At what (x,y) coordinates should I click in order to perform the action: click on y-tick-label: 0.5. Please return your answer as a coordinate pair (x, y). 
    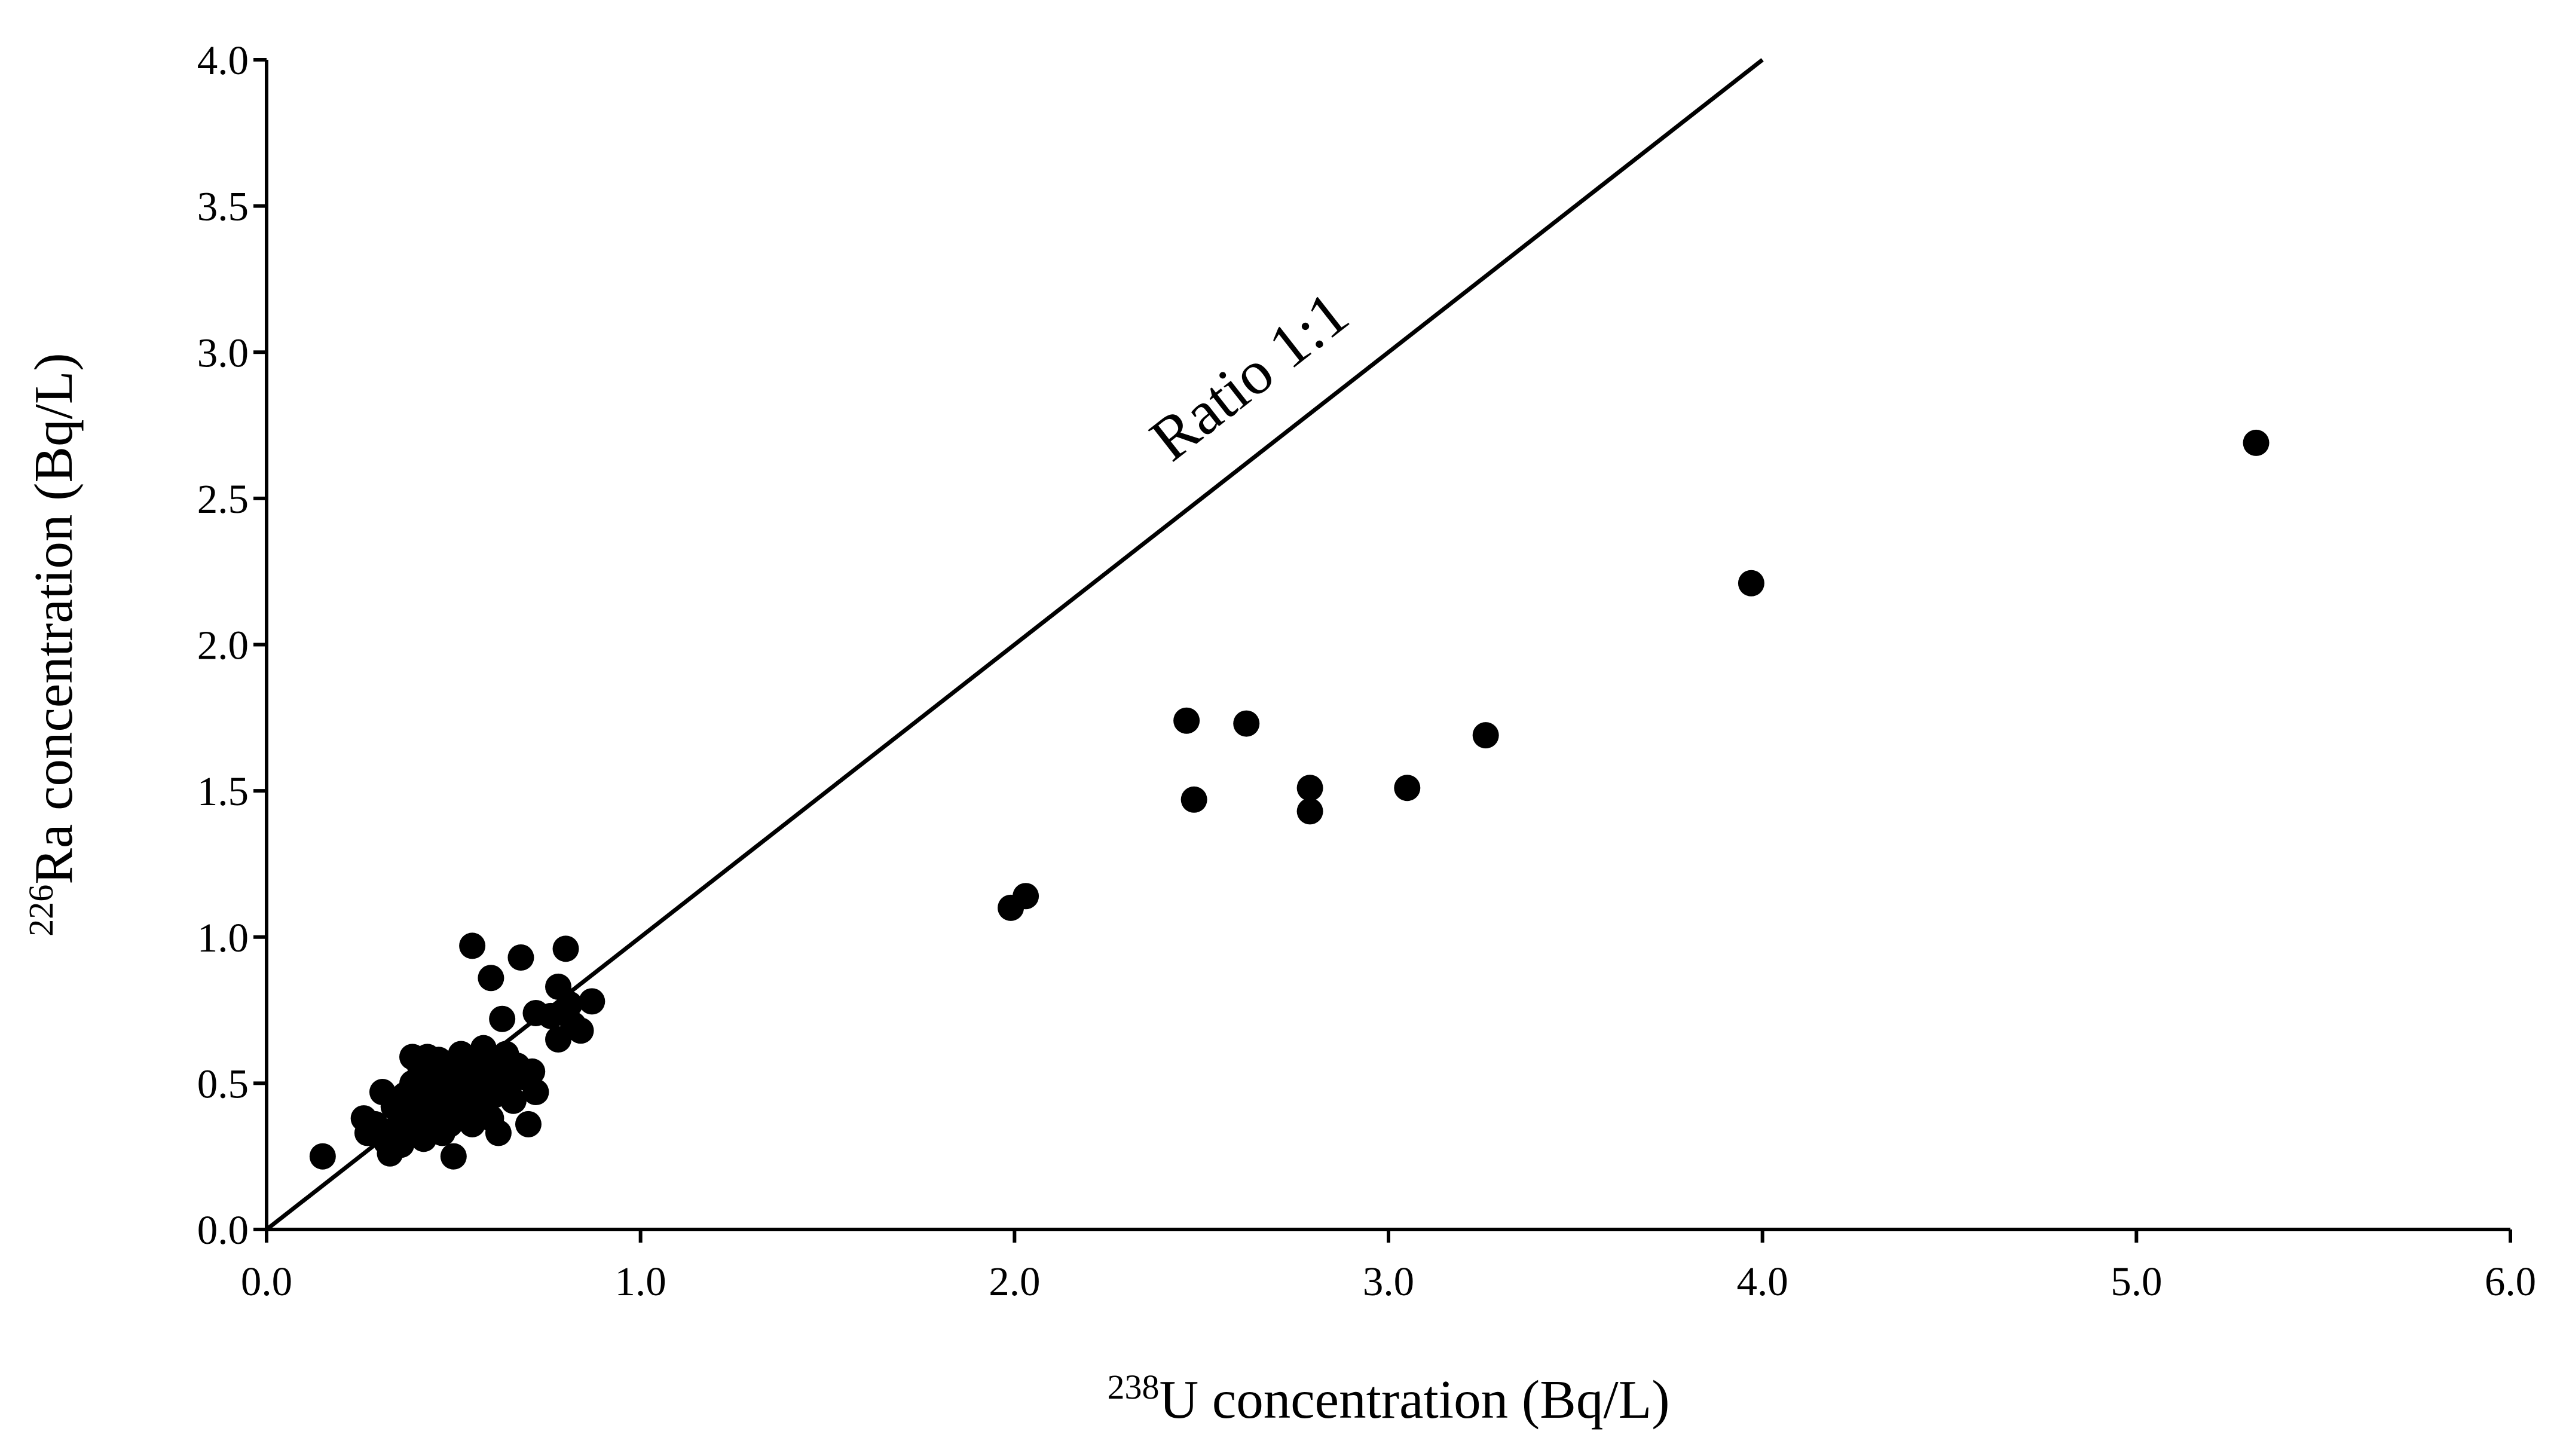
    Looking at the image, I should click on (223, 1083).